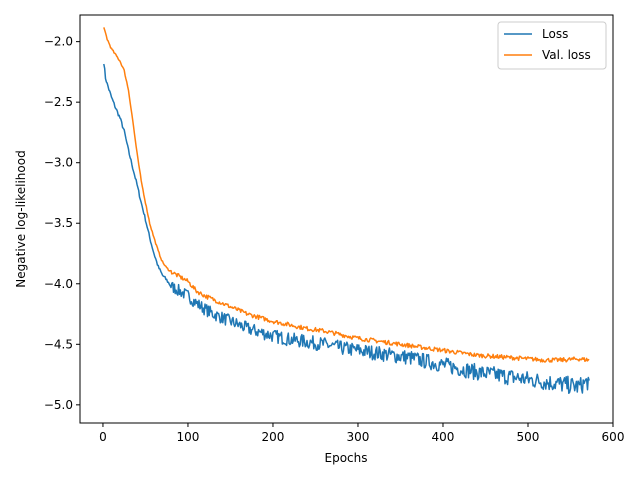  What do you see at coordinates (358, 437) in the screenshot?
I see `x-tick-label: 300` at bounding box center [358, 437].